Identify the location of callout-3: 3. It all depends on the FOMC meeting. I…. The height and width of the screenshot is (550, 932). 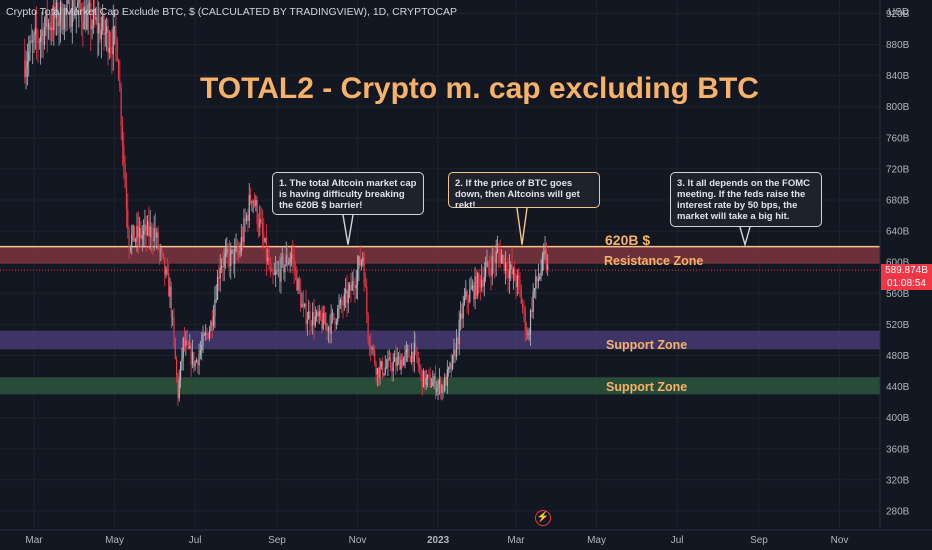
(746, 199).